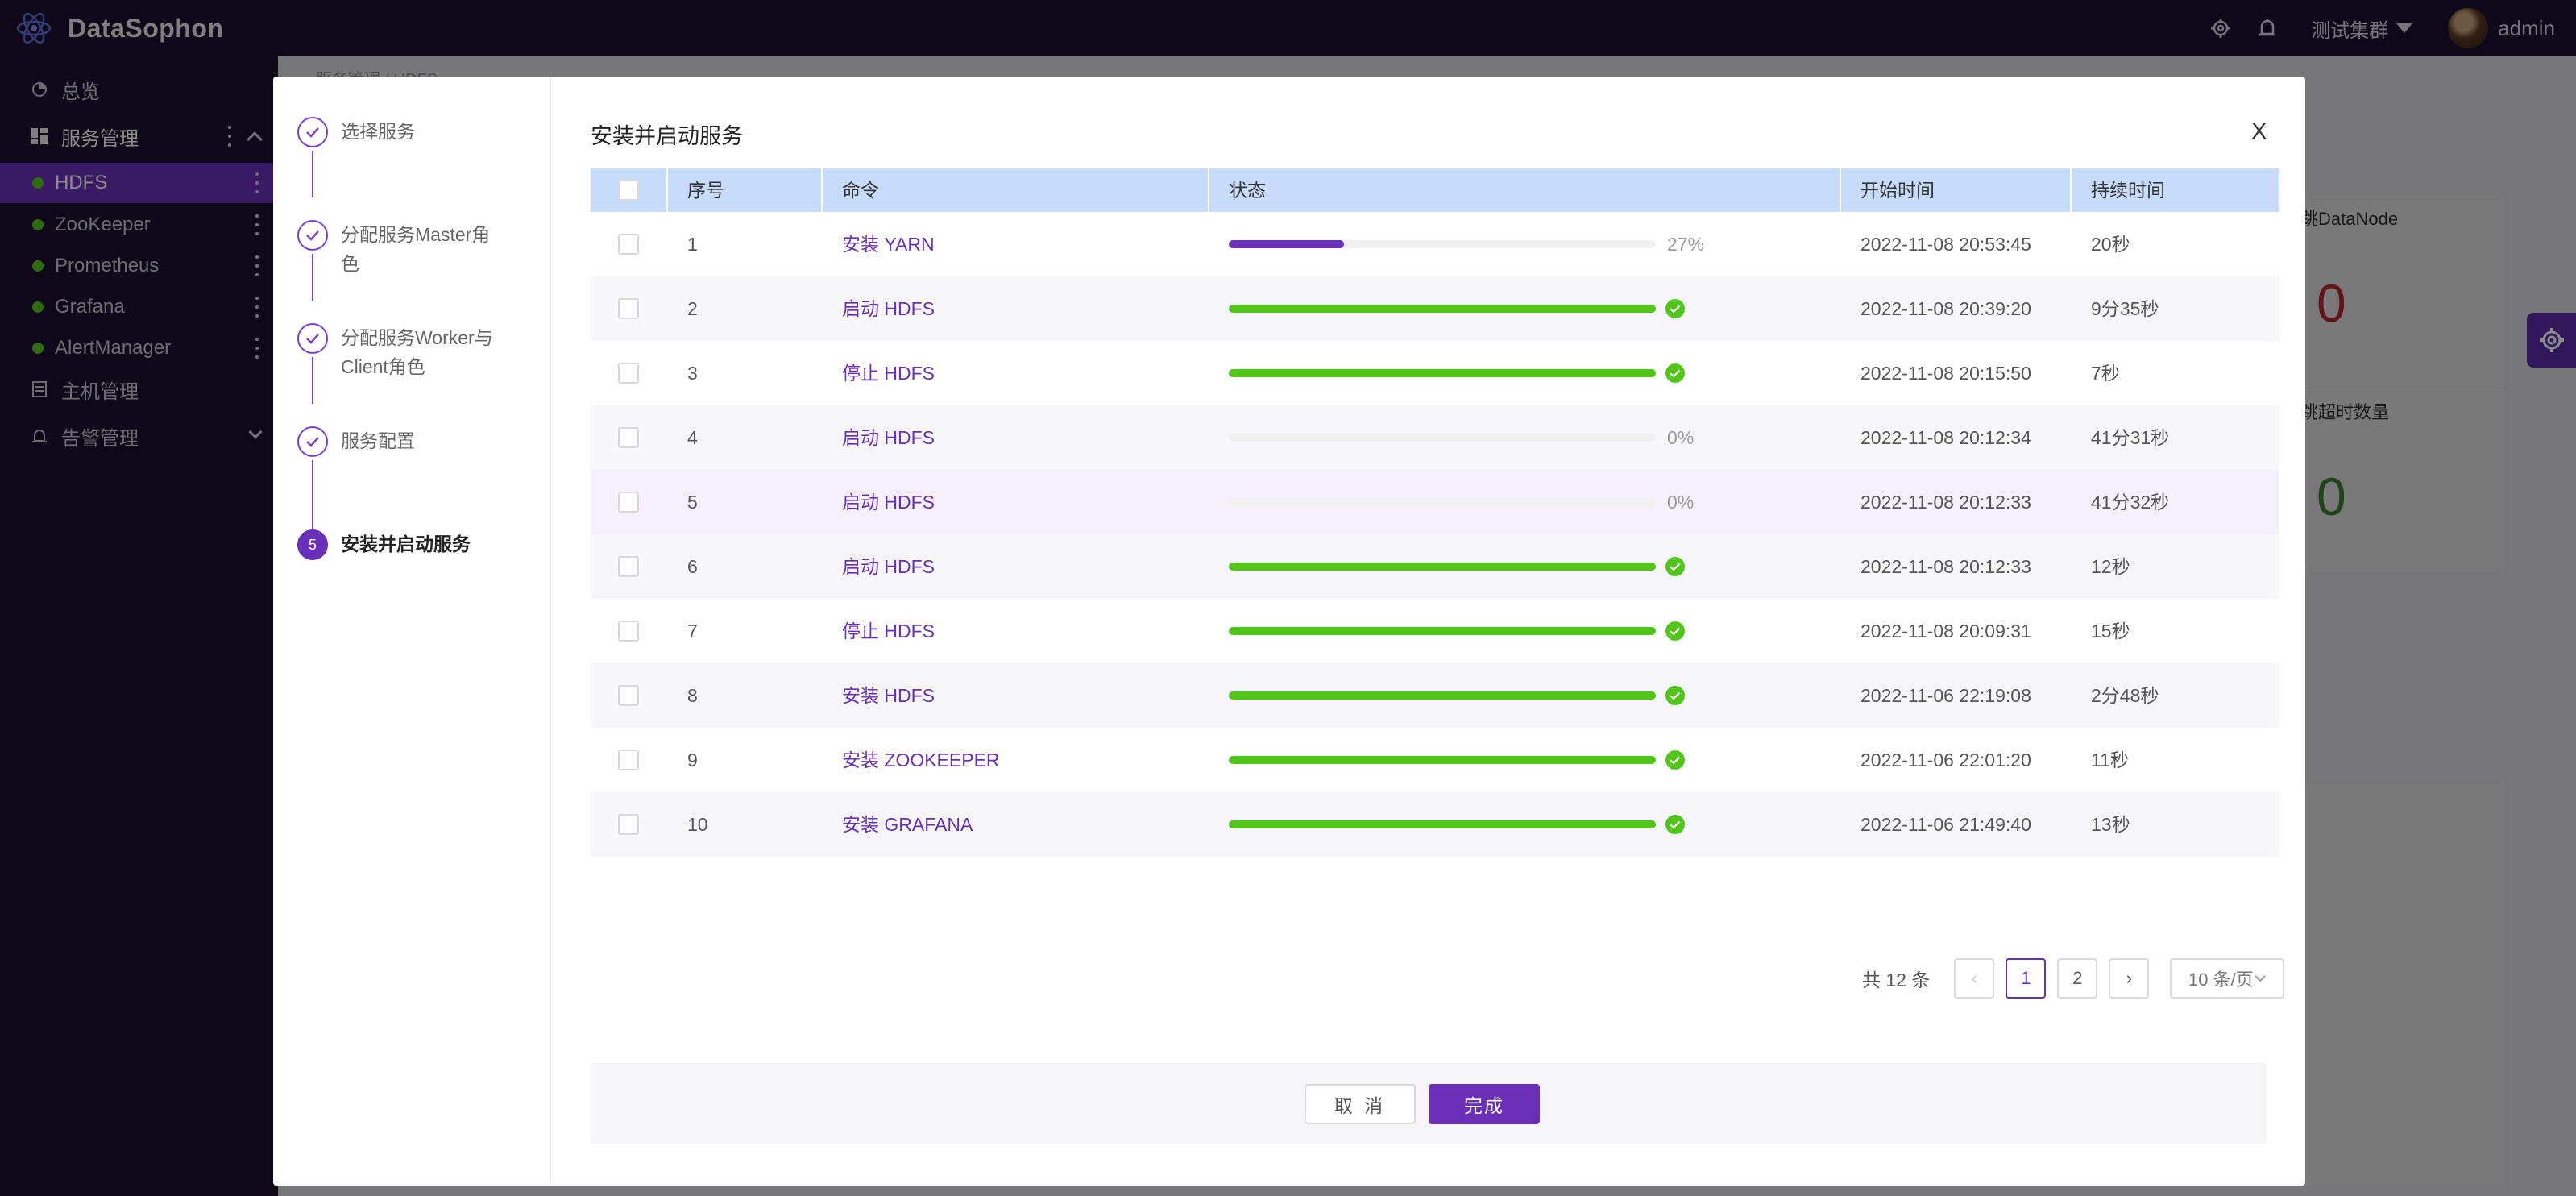 Image resolution: width=2576 pixels, height=1196 pixels. What do you see at coordinates (2220, 28) in the screenshot?
I see `settings-icon` at bounding box center [2220, 28].